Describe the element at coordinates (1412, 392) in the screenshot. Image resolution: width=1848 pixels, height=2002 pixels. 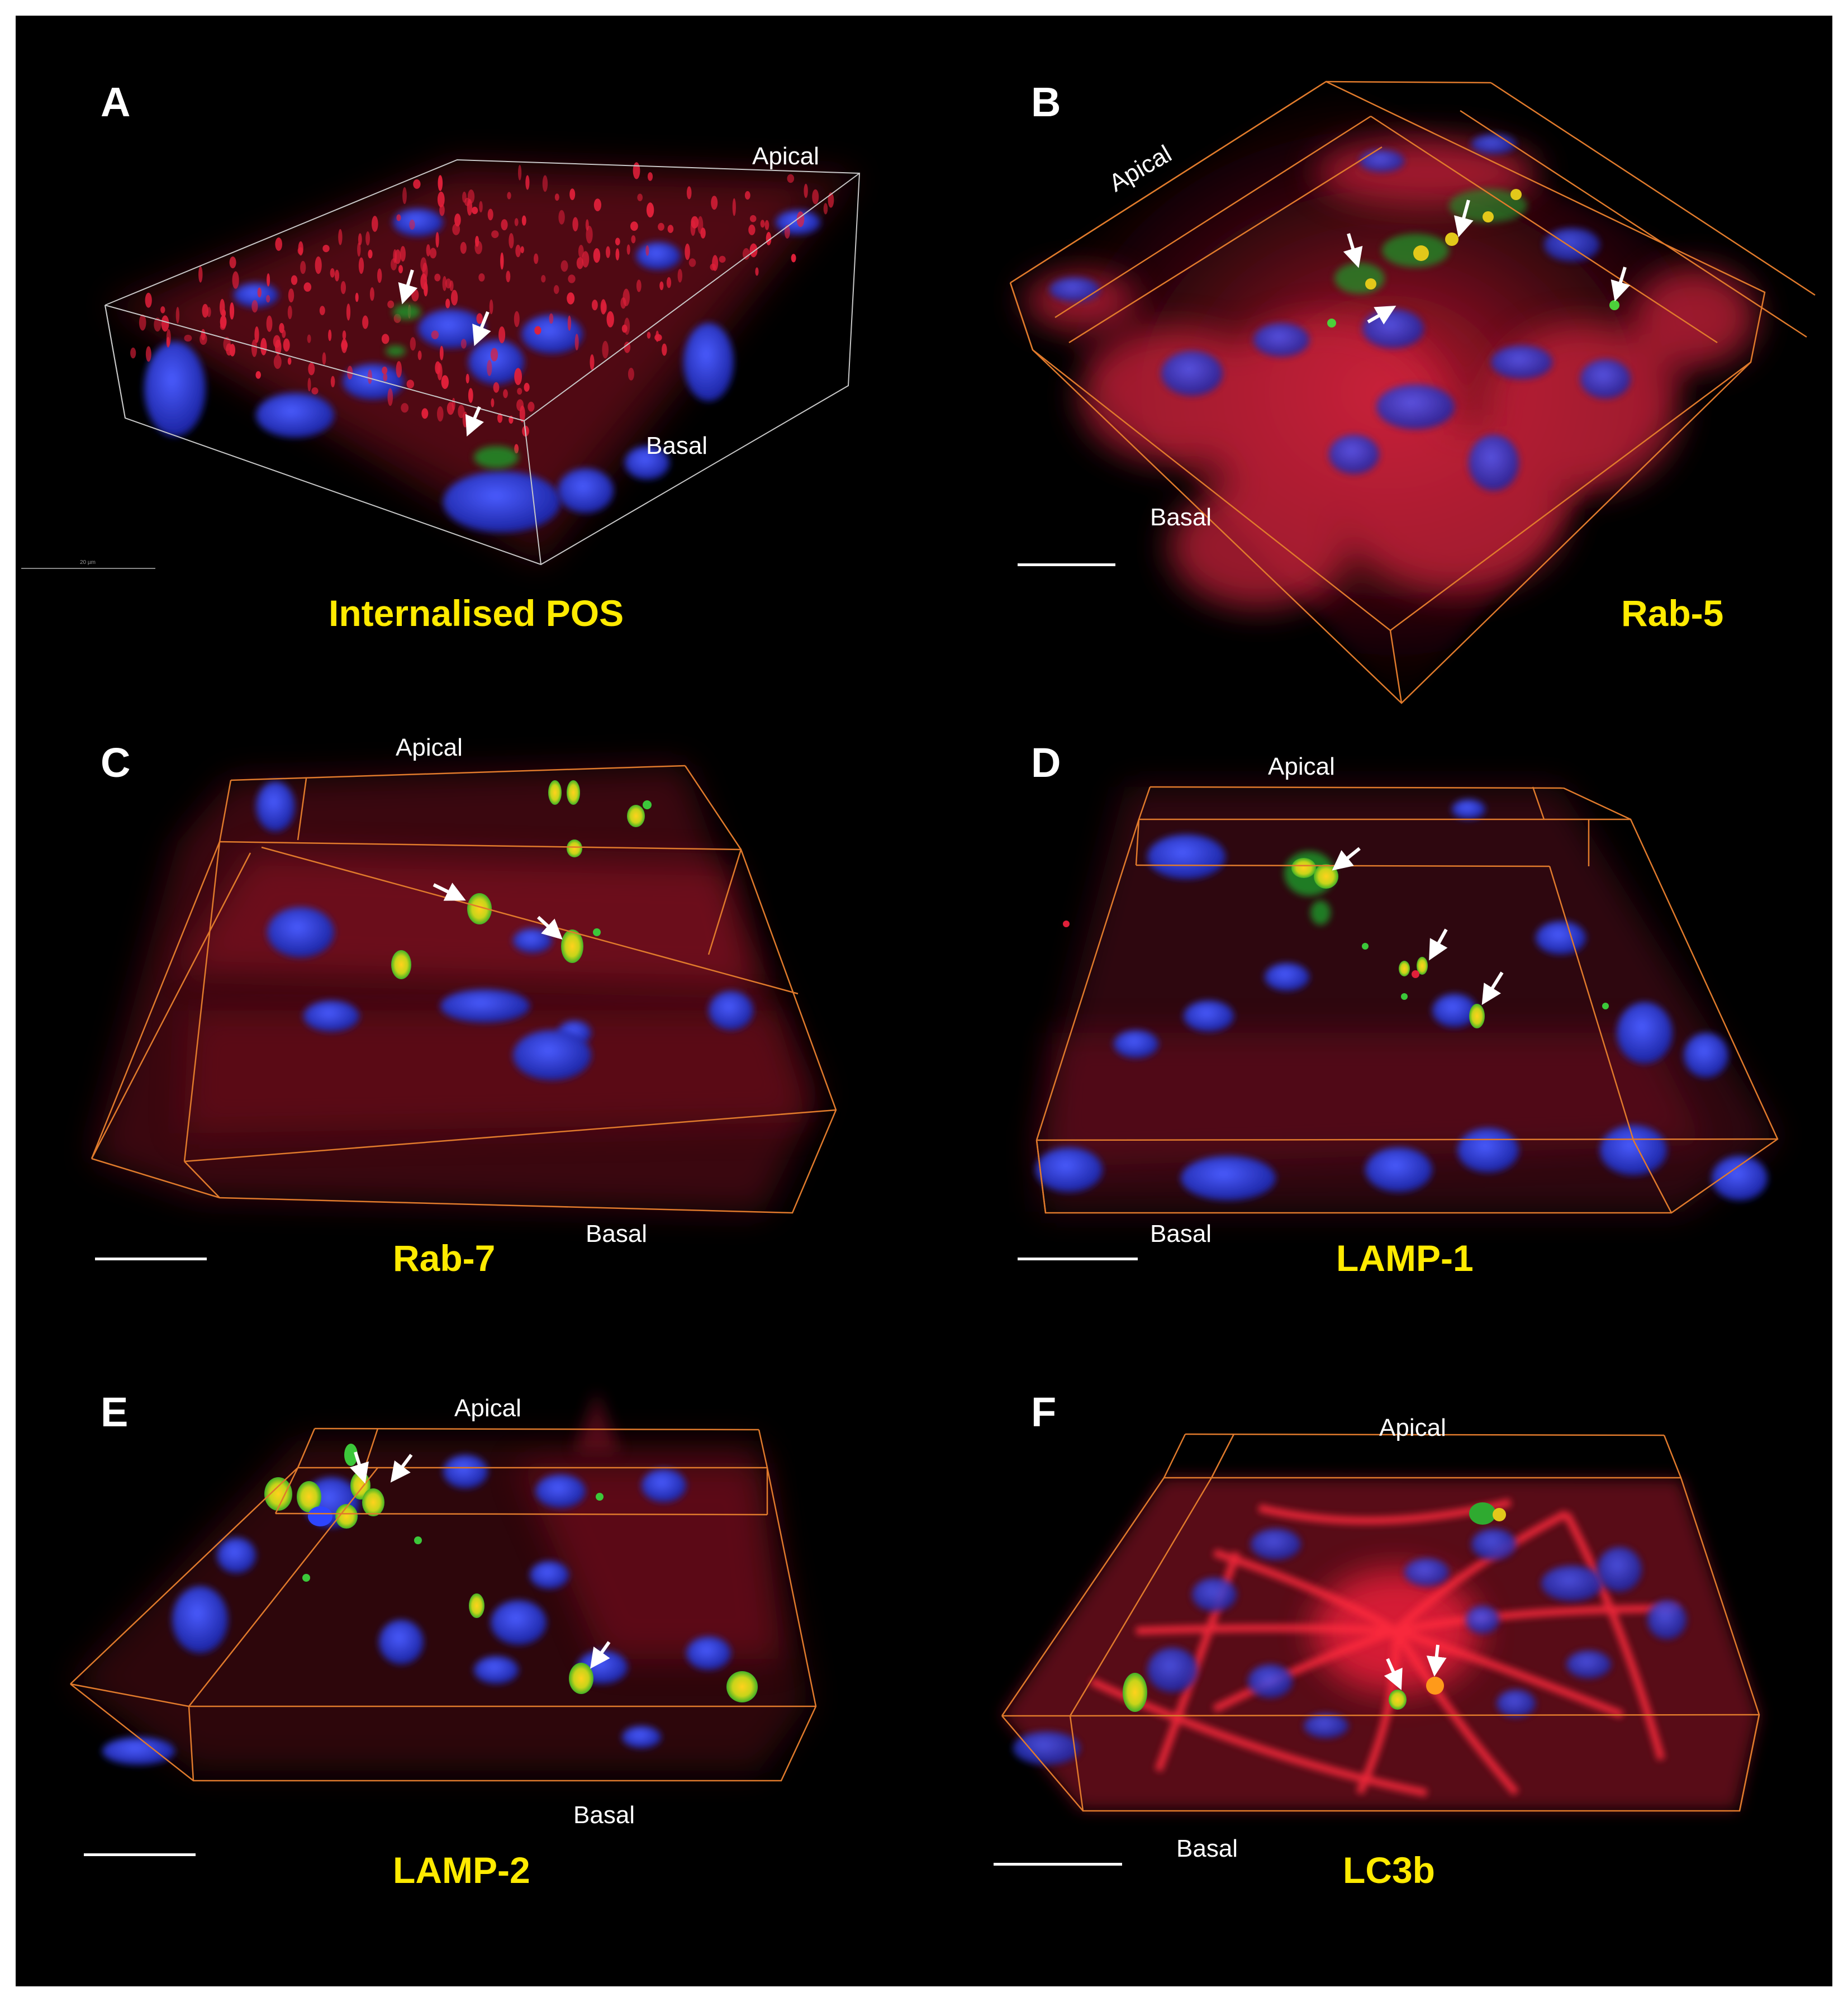
I see `panel-b-3d-render` at that location.